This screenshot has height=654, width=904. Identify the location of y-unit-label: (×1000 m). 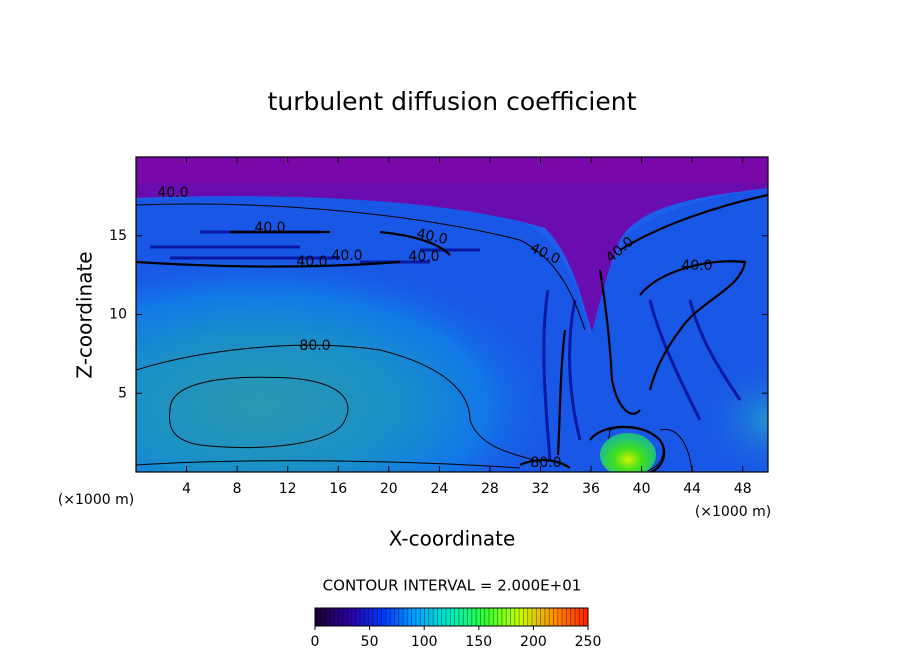
(96, 500).